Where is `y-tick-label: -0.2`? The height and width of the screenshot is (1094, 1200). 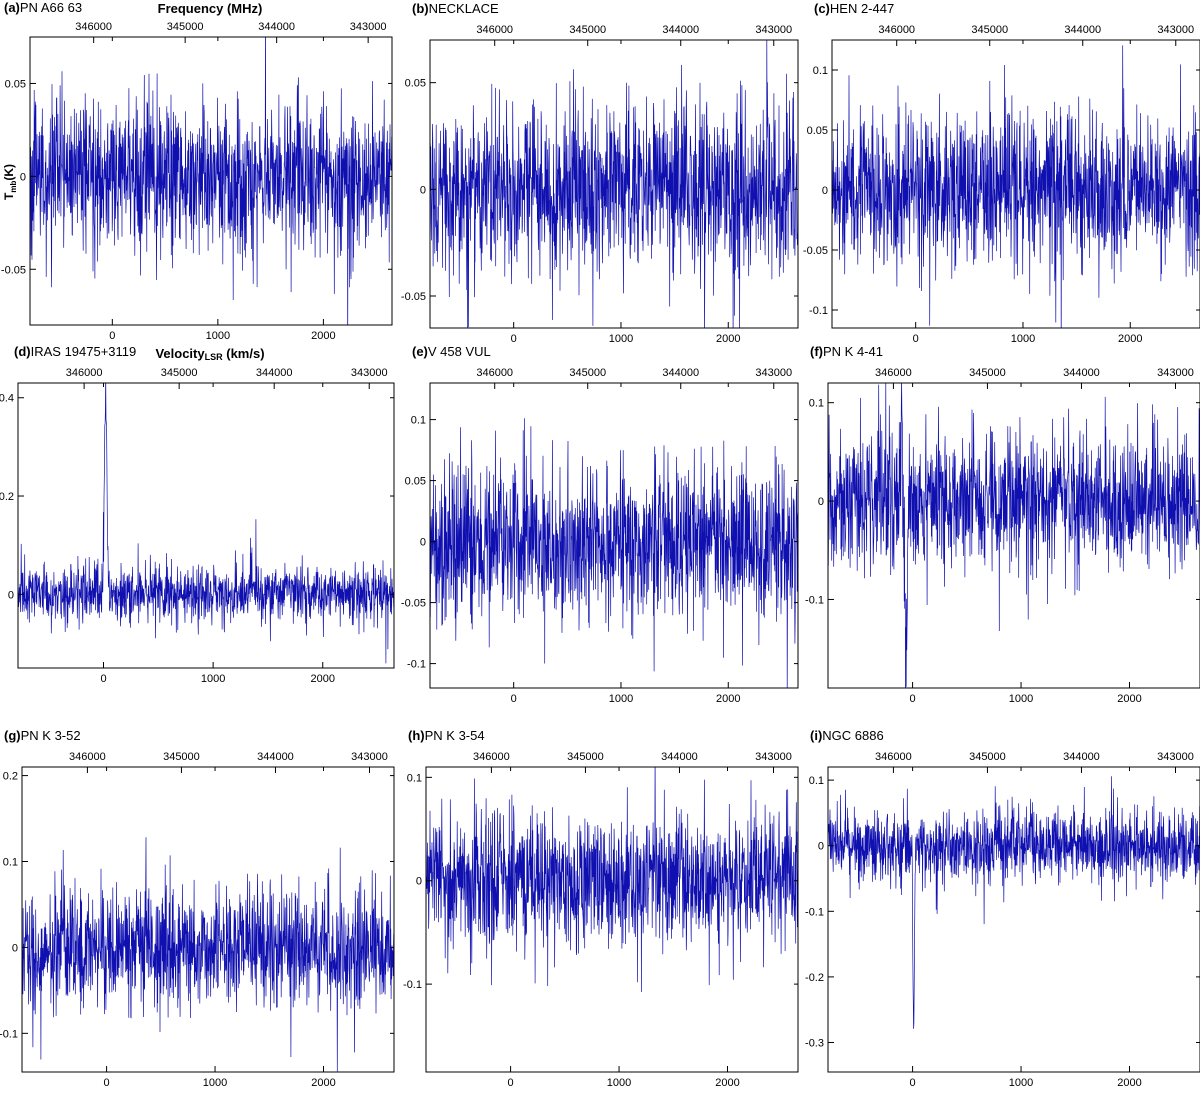 y-tick-label: -0.2 is located at coordinates (814, 978).